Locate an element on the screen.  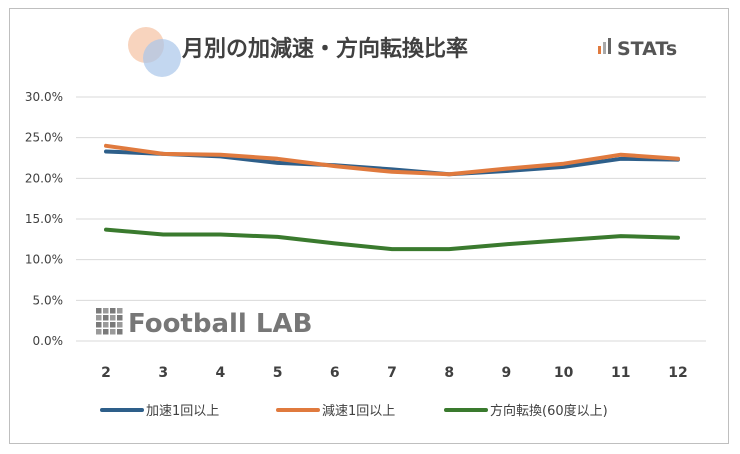
x-tick-label: 2 is located at coordinates (106, 373).